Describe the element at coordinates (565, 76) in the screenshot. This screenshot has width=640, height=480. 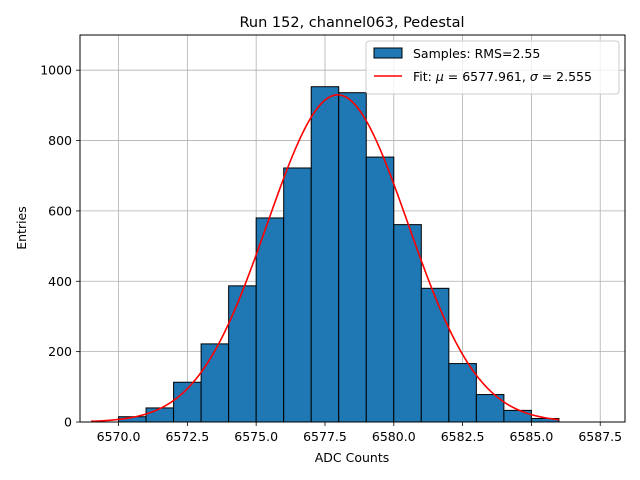
I see `legend-sigma-value: = 2.555` at that location.